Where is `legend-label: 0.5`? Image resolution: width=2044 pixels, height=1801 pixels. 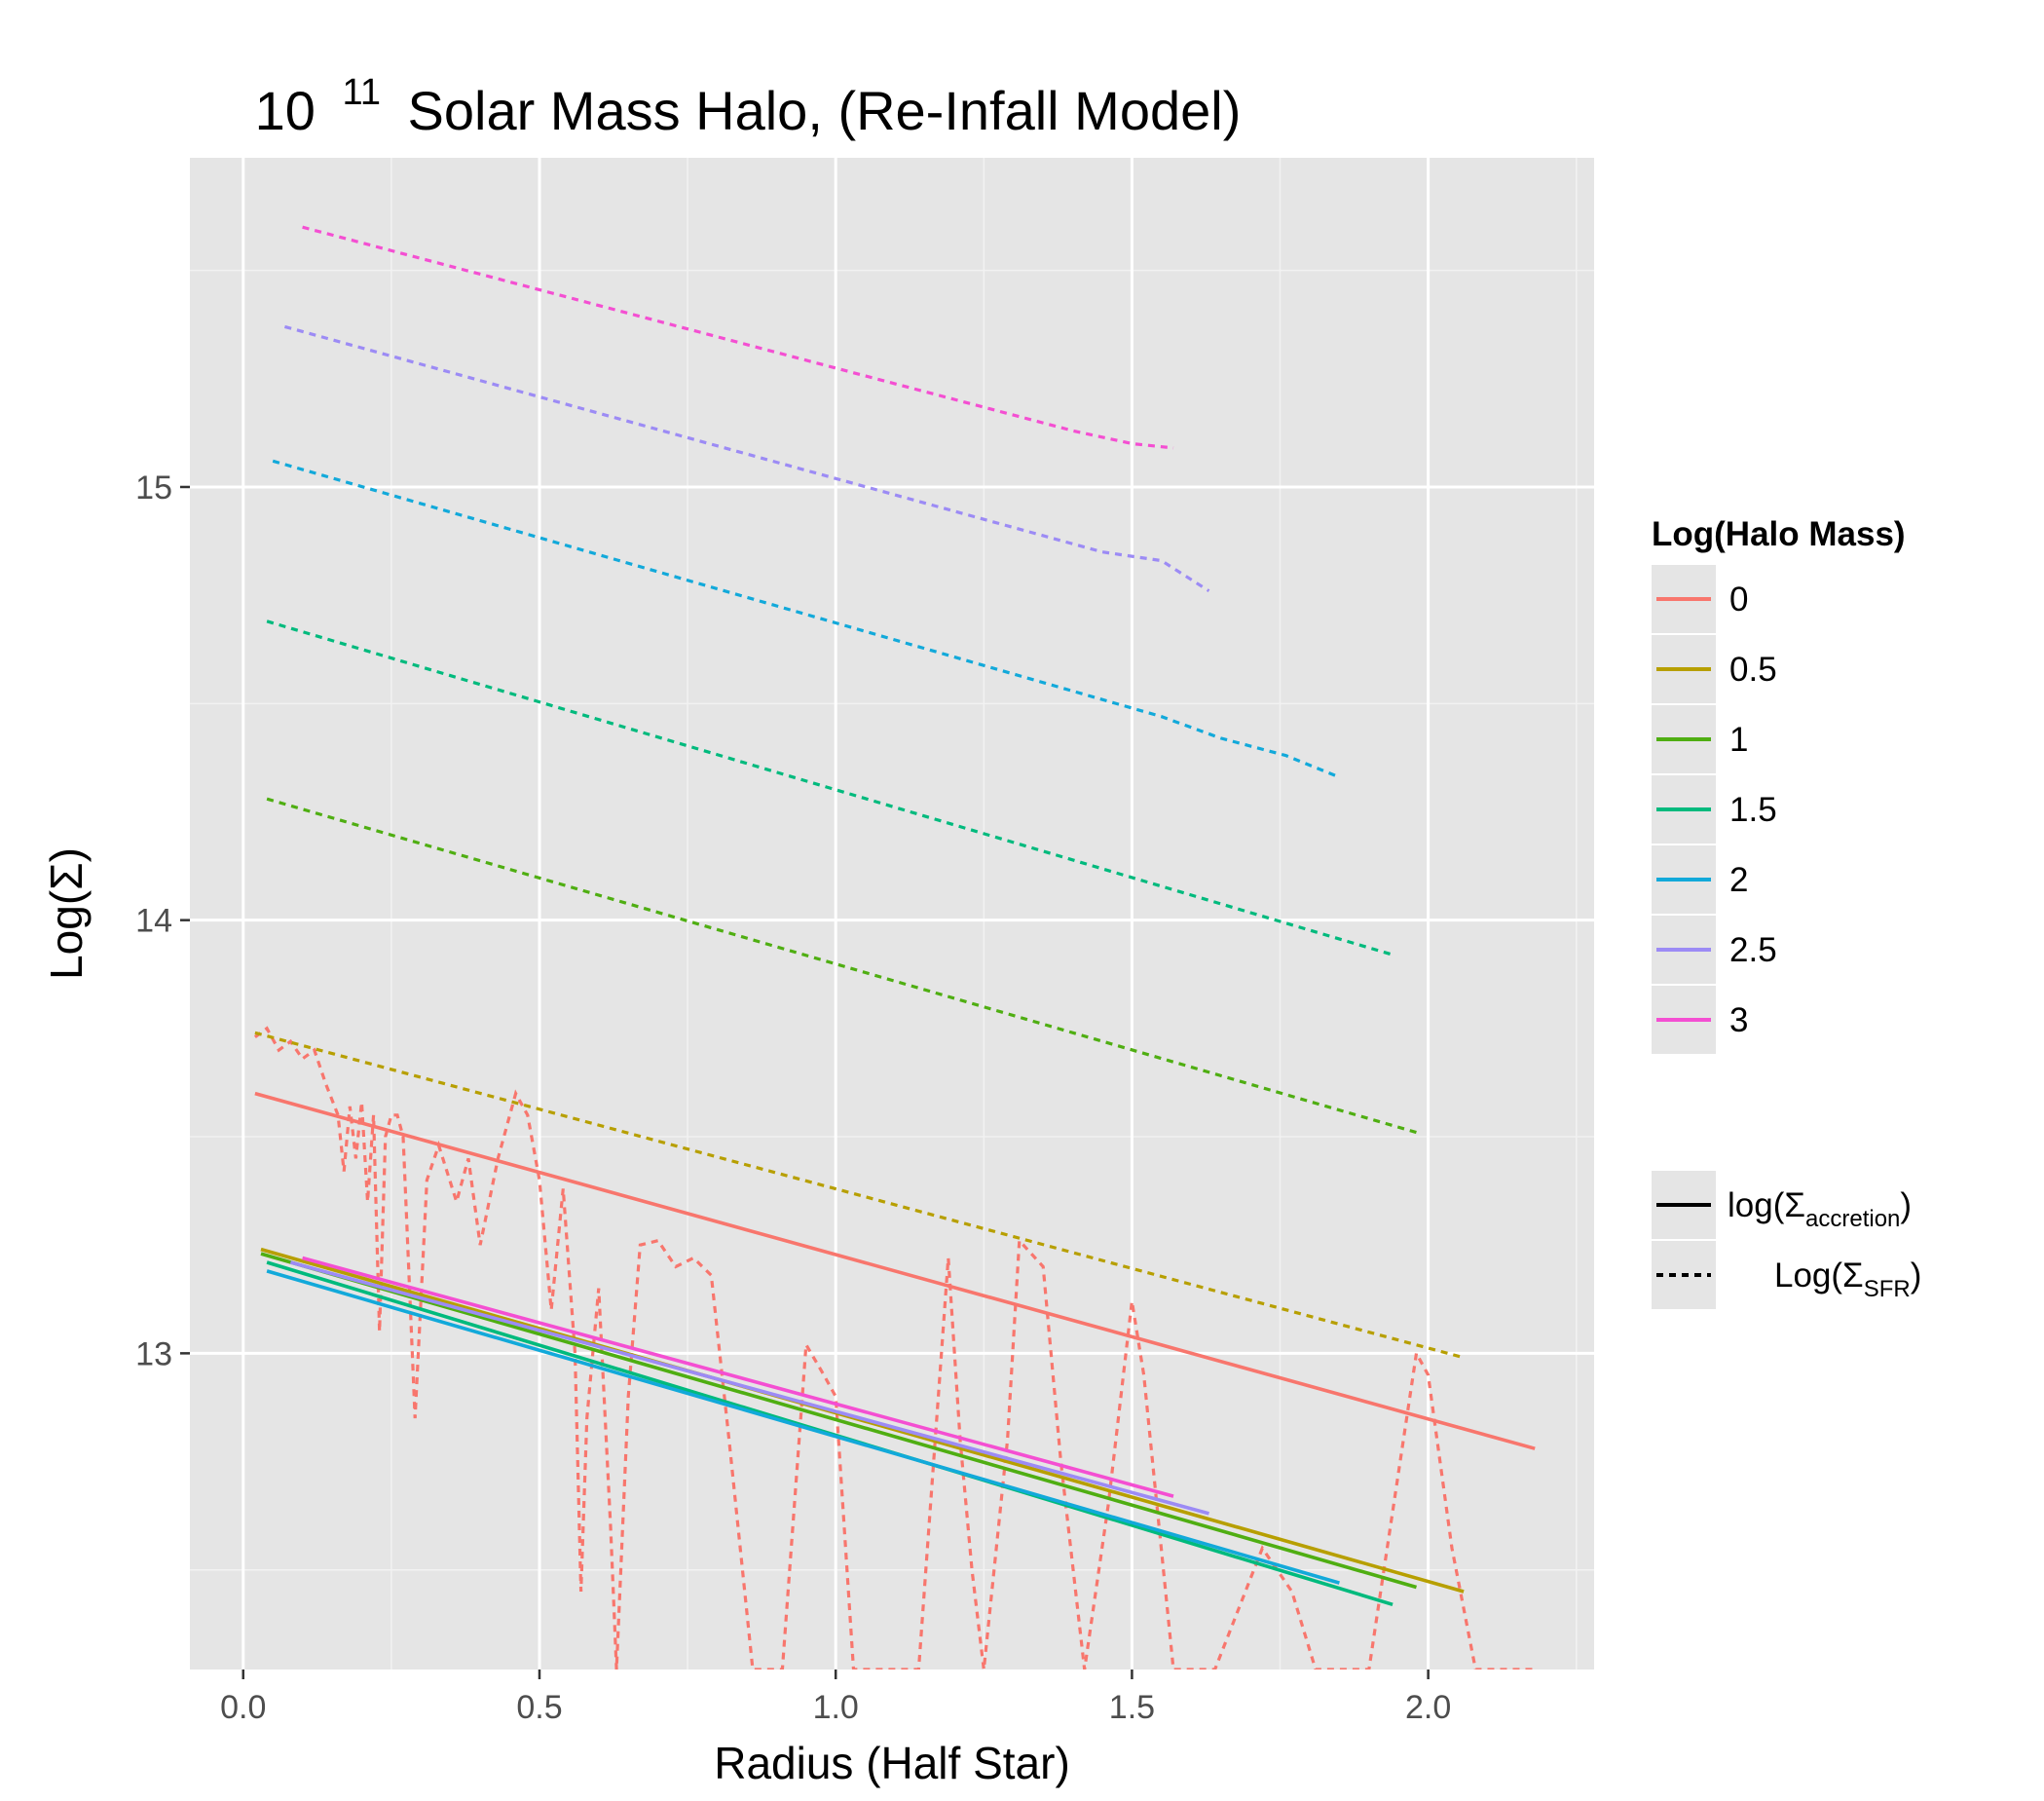
legend-label: 0.5 is located at coordinates (1753, 670).